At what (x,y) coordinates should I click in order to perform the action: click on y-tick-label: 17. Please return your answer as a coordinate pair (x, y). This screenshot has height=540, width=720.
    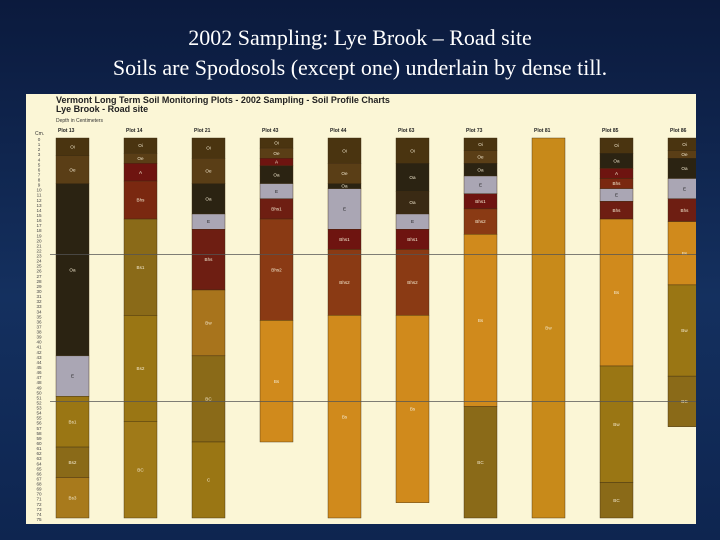
    Looking at the image, I should click on (39, 225).